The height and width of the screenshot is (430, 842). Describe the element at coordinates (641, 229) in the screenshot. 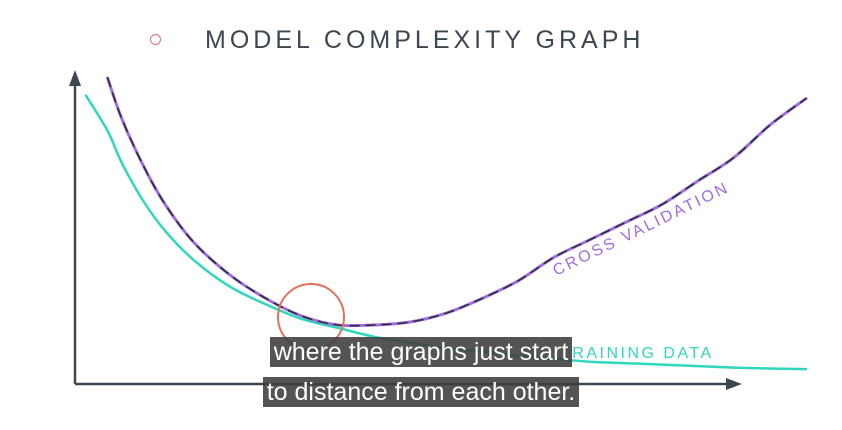

I see `cross-validation-label: CROSS VALIDATION` at that location.